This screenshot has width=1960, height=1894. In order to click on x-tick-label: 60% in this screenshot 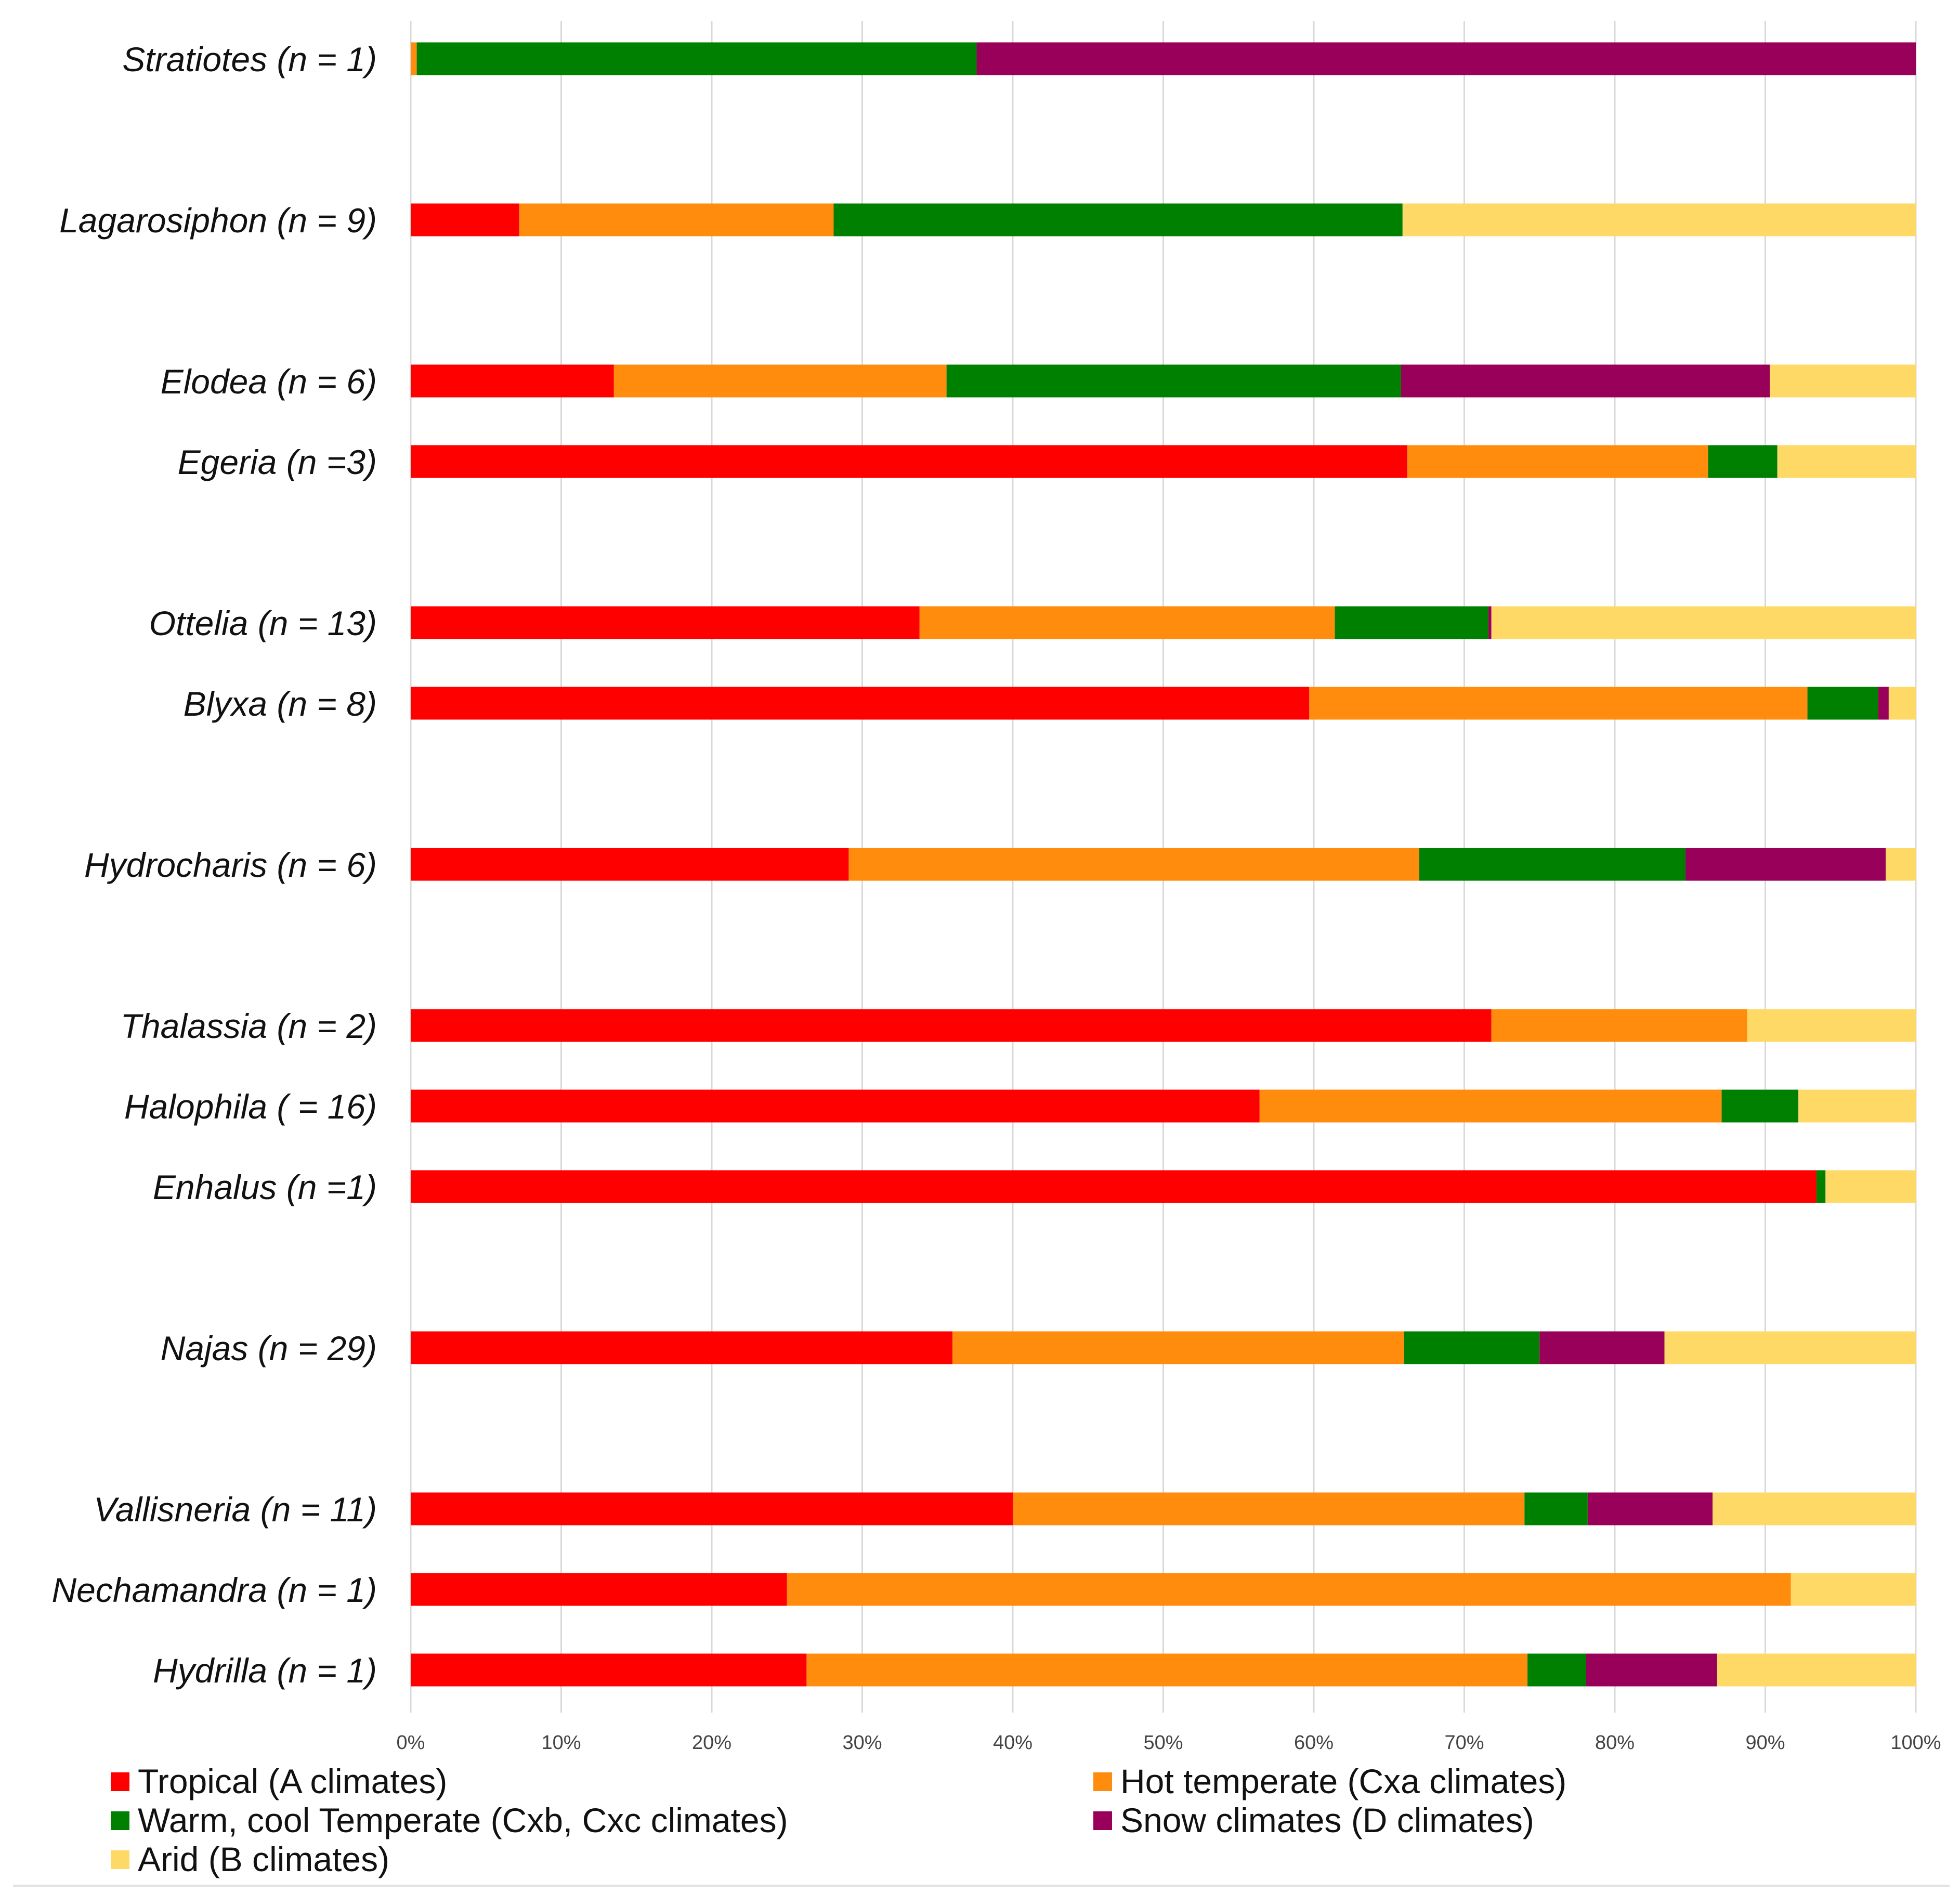, I will do `click(1314, 1743)`.